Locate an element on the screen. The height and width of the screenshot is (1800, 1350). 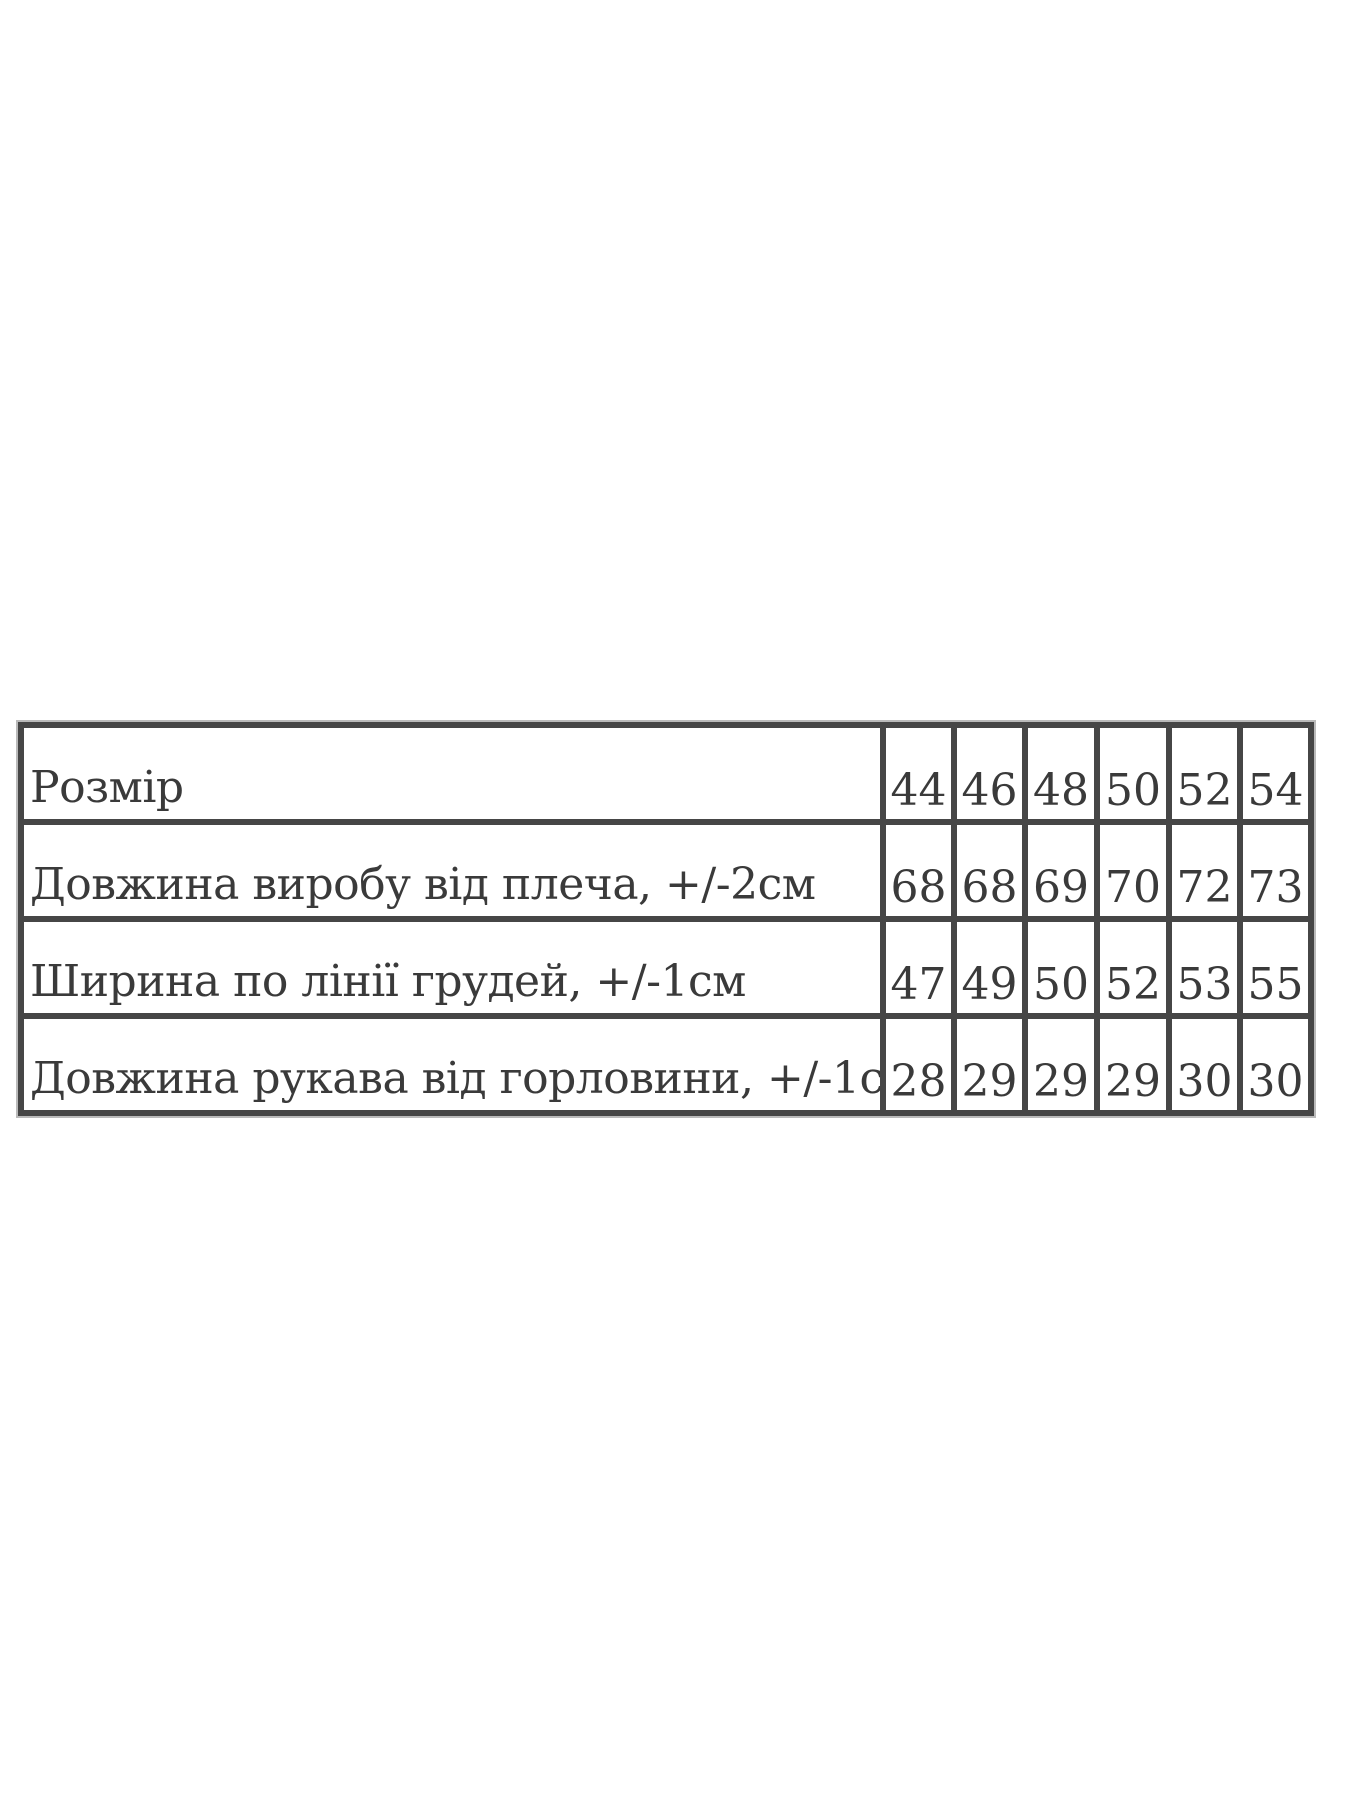
value-cell: 28 is located at coordinates (918, 1064).